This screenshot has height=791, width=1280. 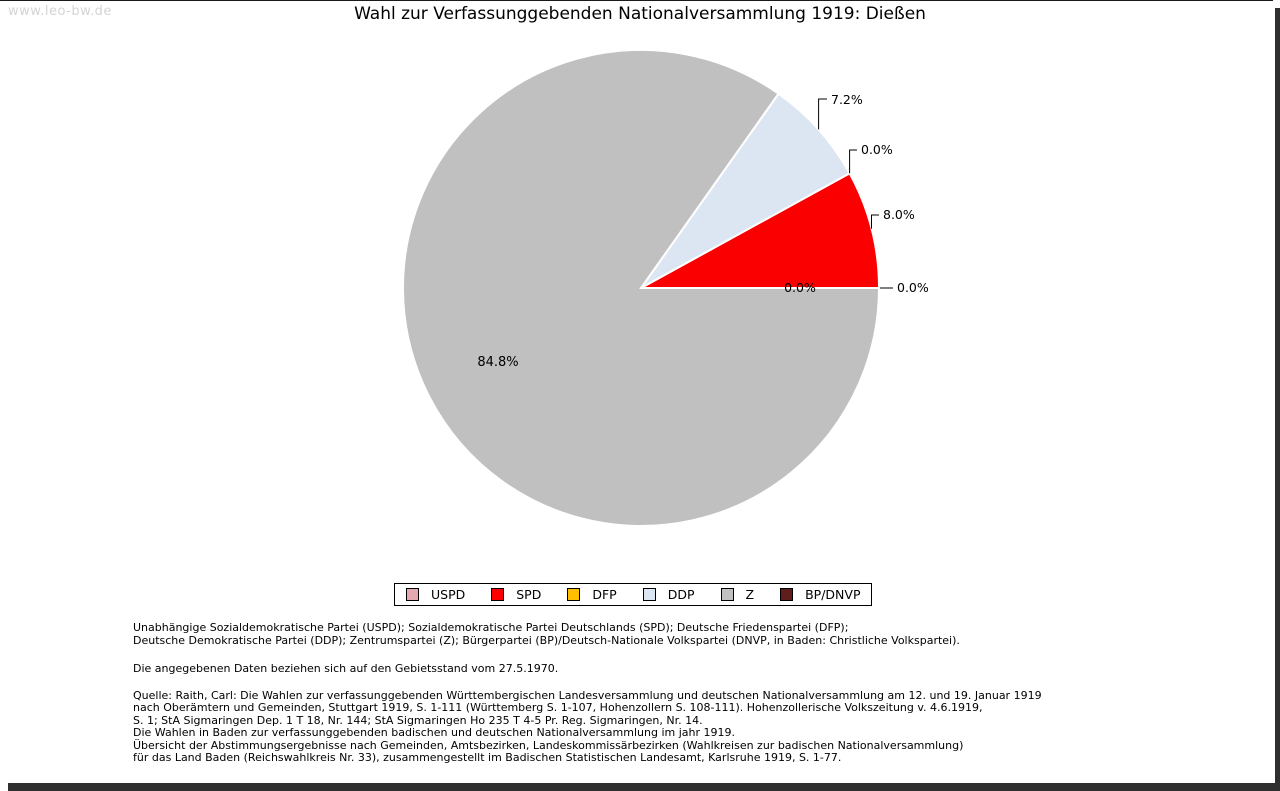 I want to click on legend-item-spd: SPD, so click(x=516, y=594).